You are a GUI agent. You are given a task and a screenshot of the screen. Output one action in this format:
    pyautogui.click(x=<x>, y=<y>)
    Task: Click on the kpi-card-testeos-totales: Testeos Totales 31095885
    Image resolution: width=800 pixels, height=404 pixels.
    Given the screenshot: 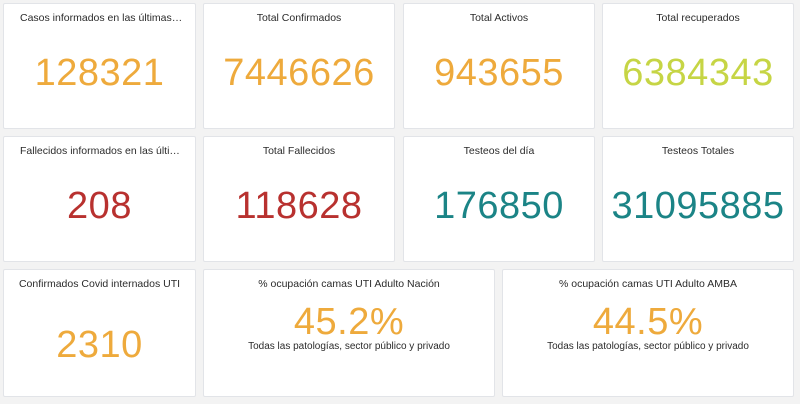 What is the action you would take?
    pyautogui.click(x=698, y=199)
    